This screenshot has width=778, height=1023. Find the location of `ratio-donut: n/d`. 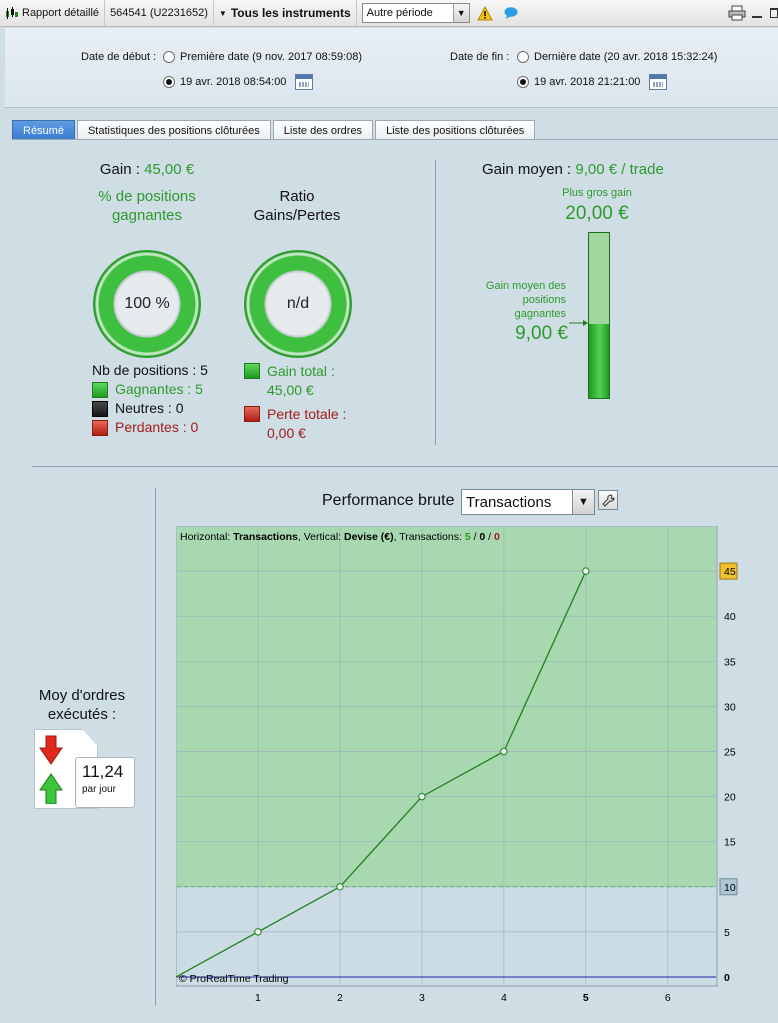

ratio-donut: n/d is located at coordinates (298, 304).